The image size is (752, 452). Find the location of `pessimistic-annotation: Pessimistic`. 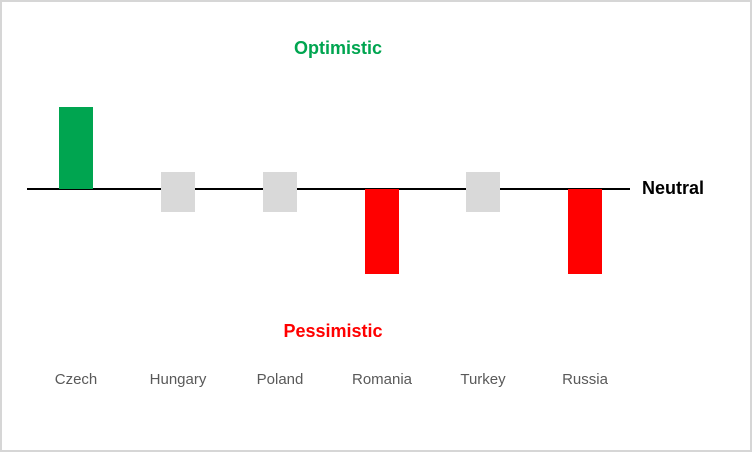

pessimistic-annotation: Pessimistic is located at coordinates (333, 331).